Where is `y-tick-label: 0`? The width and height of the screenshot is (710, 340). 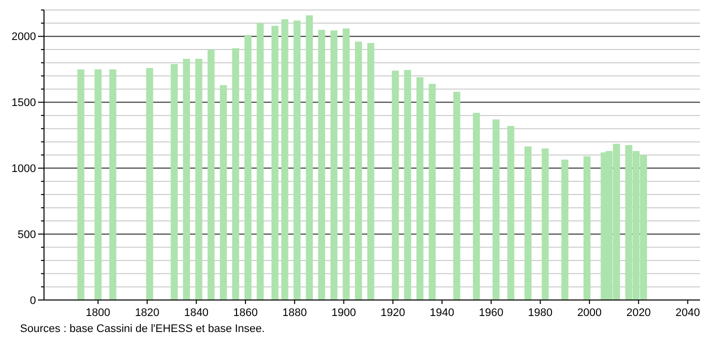 y-tick-label: 0 is located at coordinates (33, 300).